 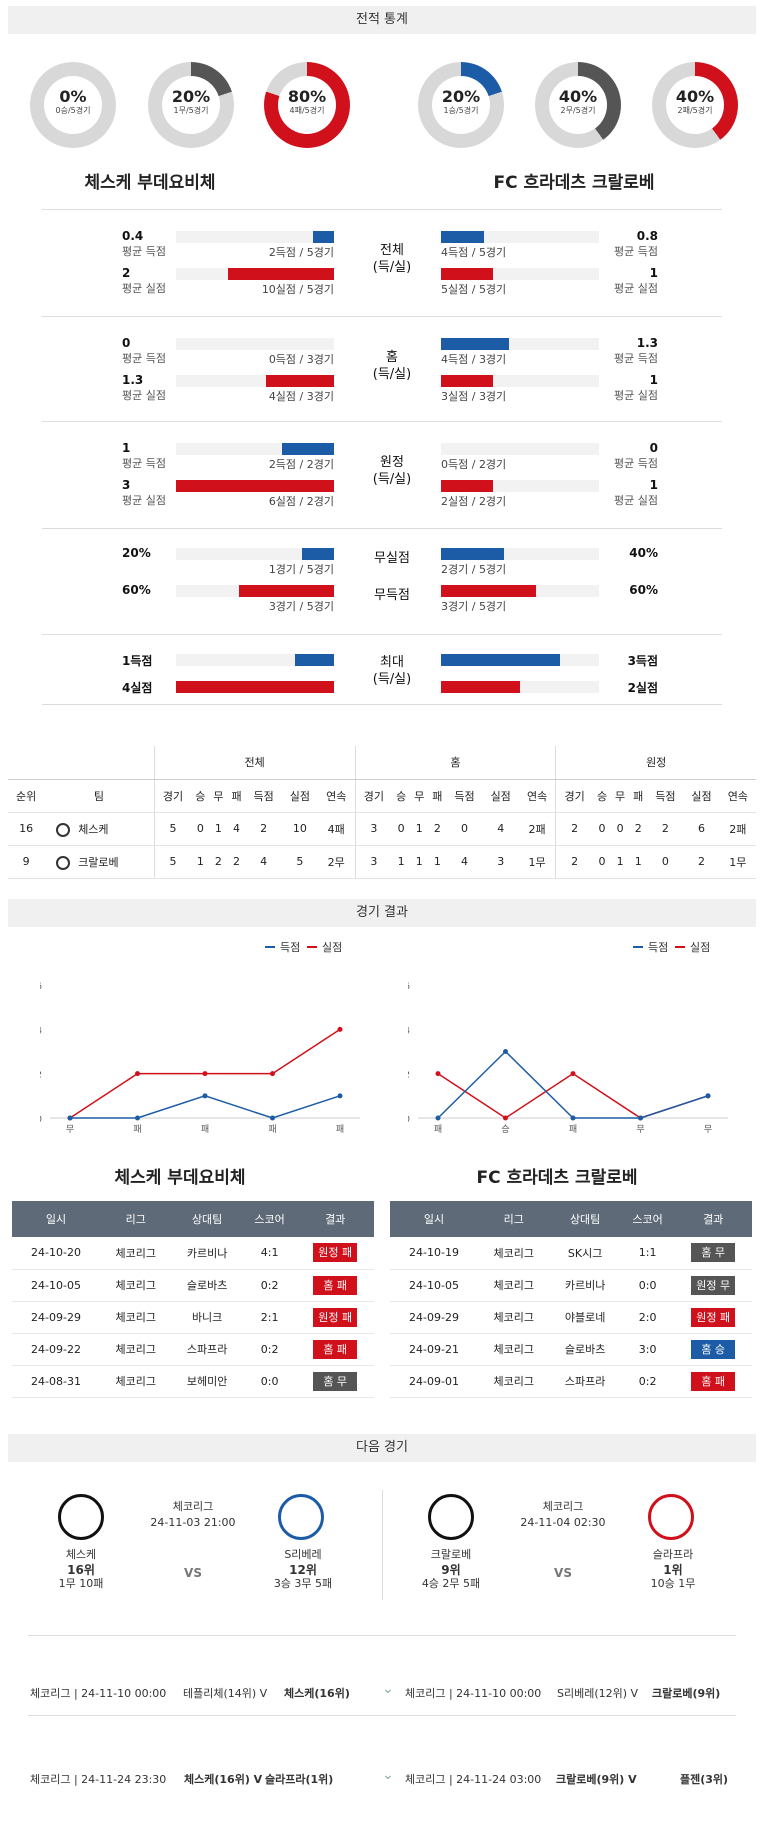 What do you see at coordinates (81, 1570) in the screenshot?
I see `team1-rank: 16위` at bounding box center [81, 1570].